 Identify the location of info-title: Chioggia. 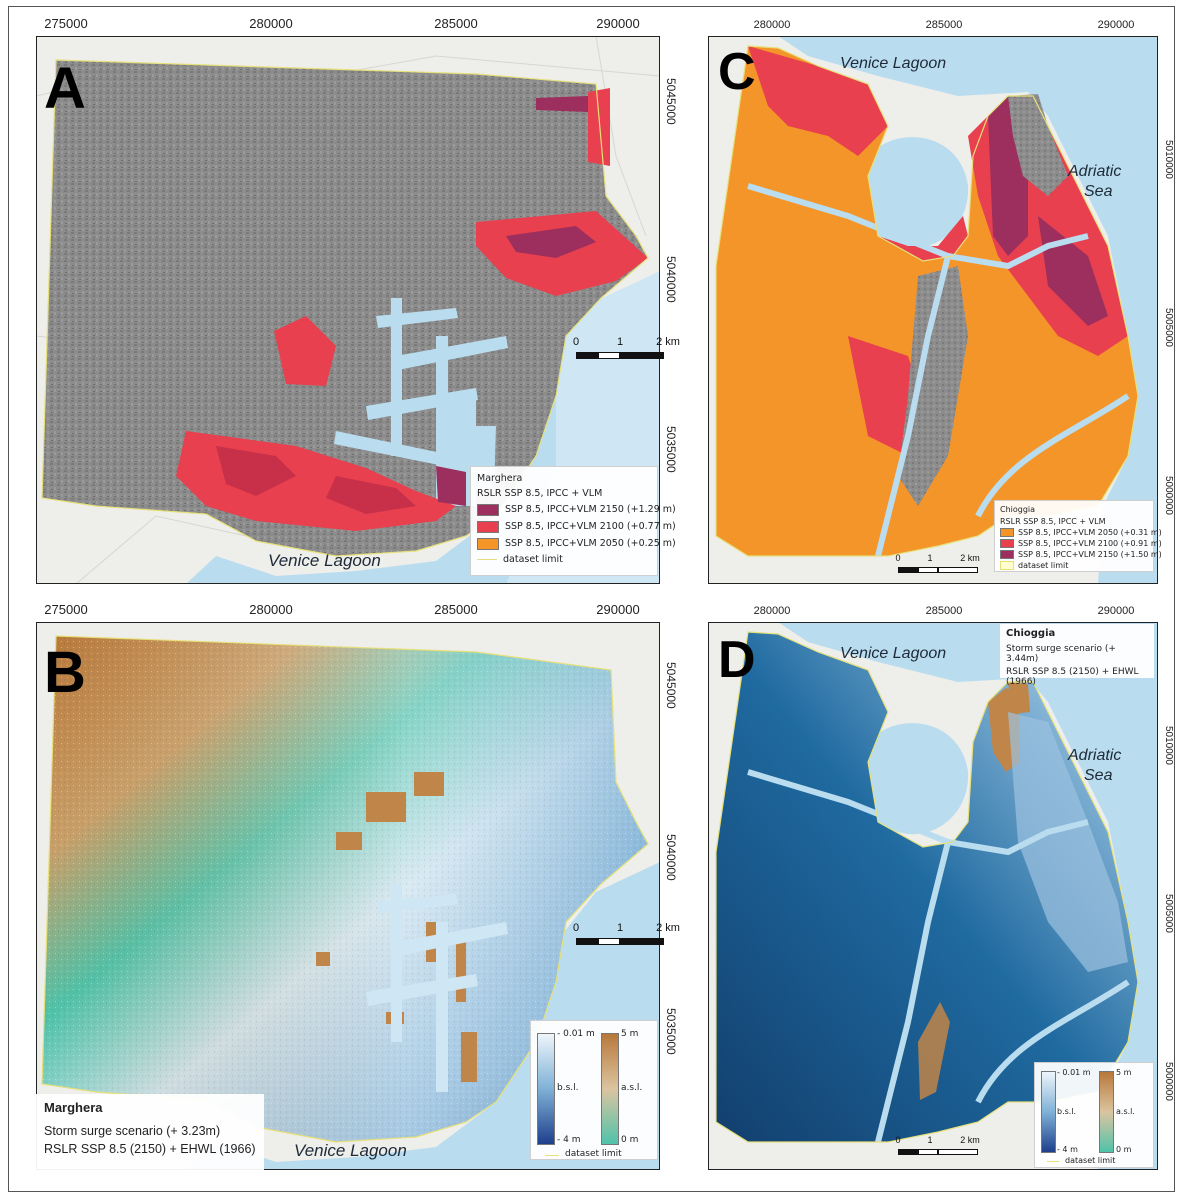
(1031, 633).